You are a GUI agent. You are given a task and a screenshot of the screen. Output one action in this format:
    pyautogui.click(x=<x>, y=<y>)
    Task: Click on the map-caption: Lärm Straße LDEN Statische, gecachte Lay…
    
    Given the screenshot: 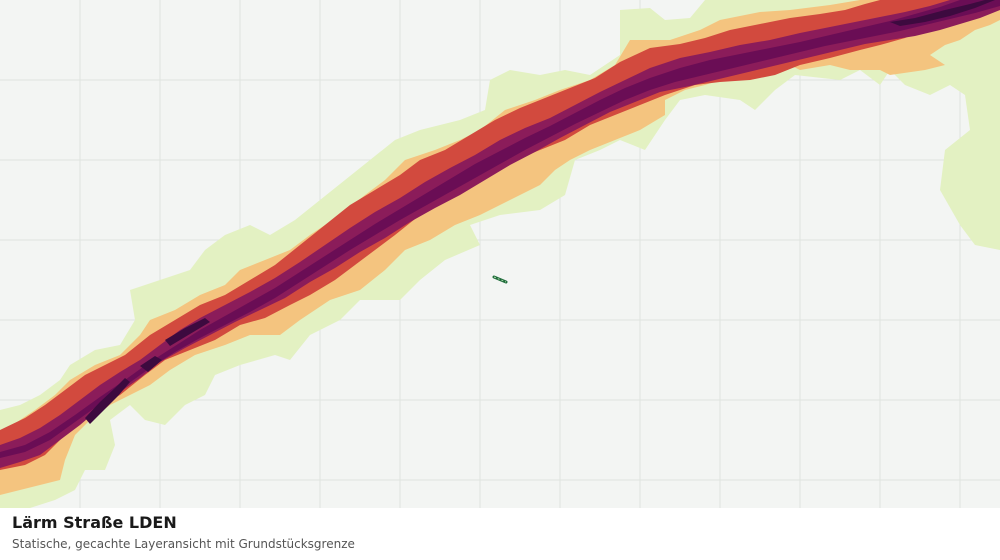 What is the action you would take?
    pyautogui.click(x=500, y=534)
    